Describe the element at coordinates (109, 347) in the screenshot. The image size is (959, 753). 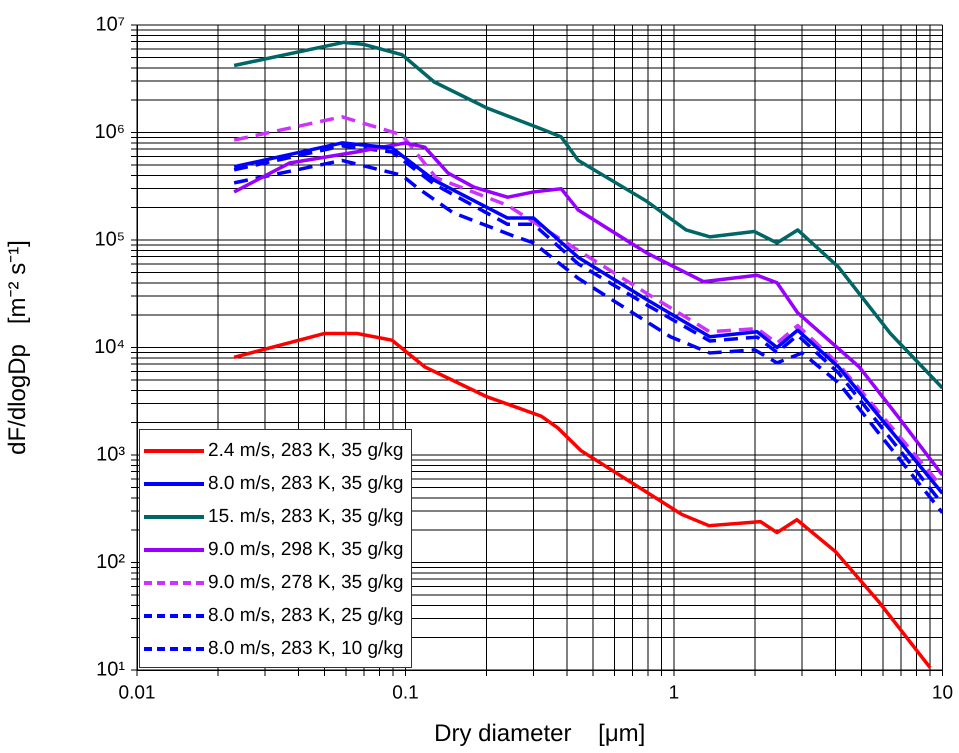
I see `y-tick-label: 10⁴` at that location.